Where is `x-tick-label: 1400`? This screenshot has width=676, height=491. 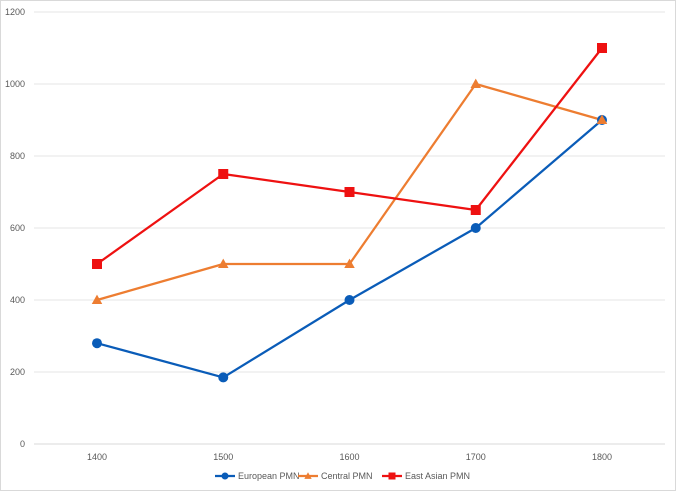
x-tick-label: 1400 is located at coordinates (97, 457).